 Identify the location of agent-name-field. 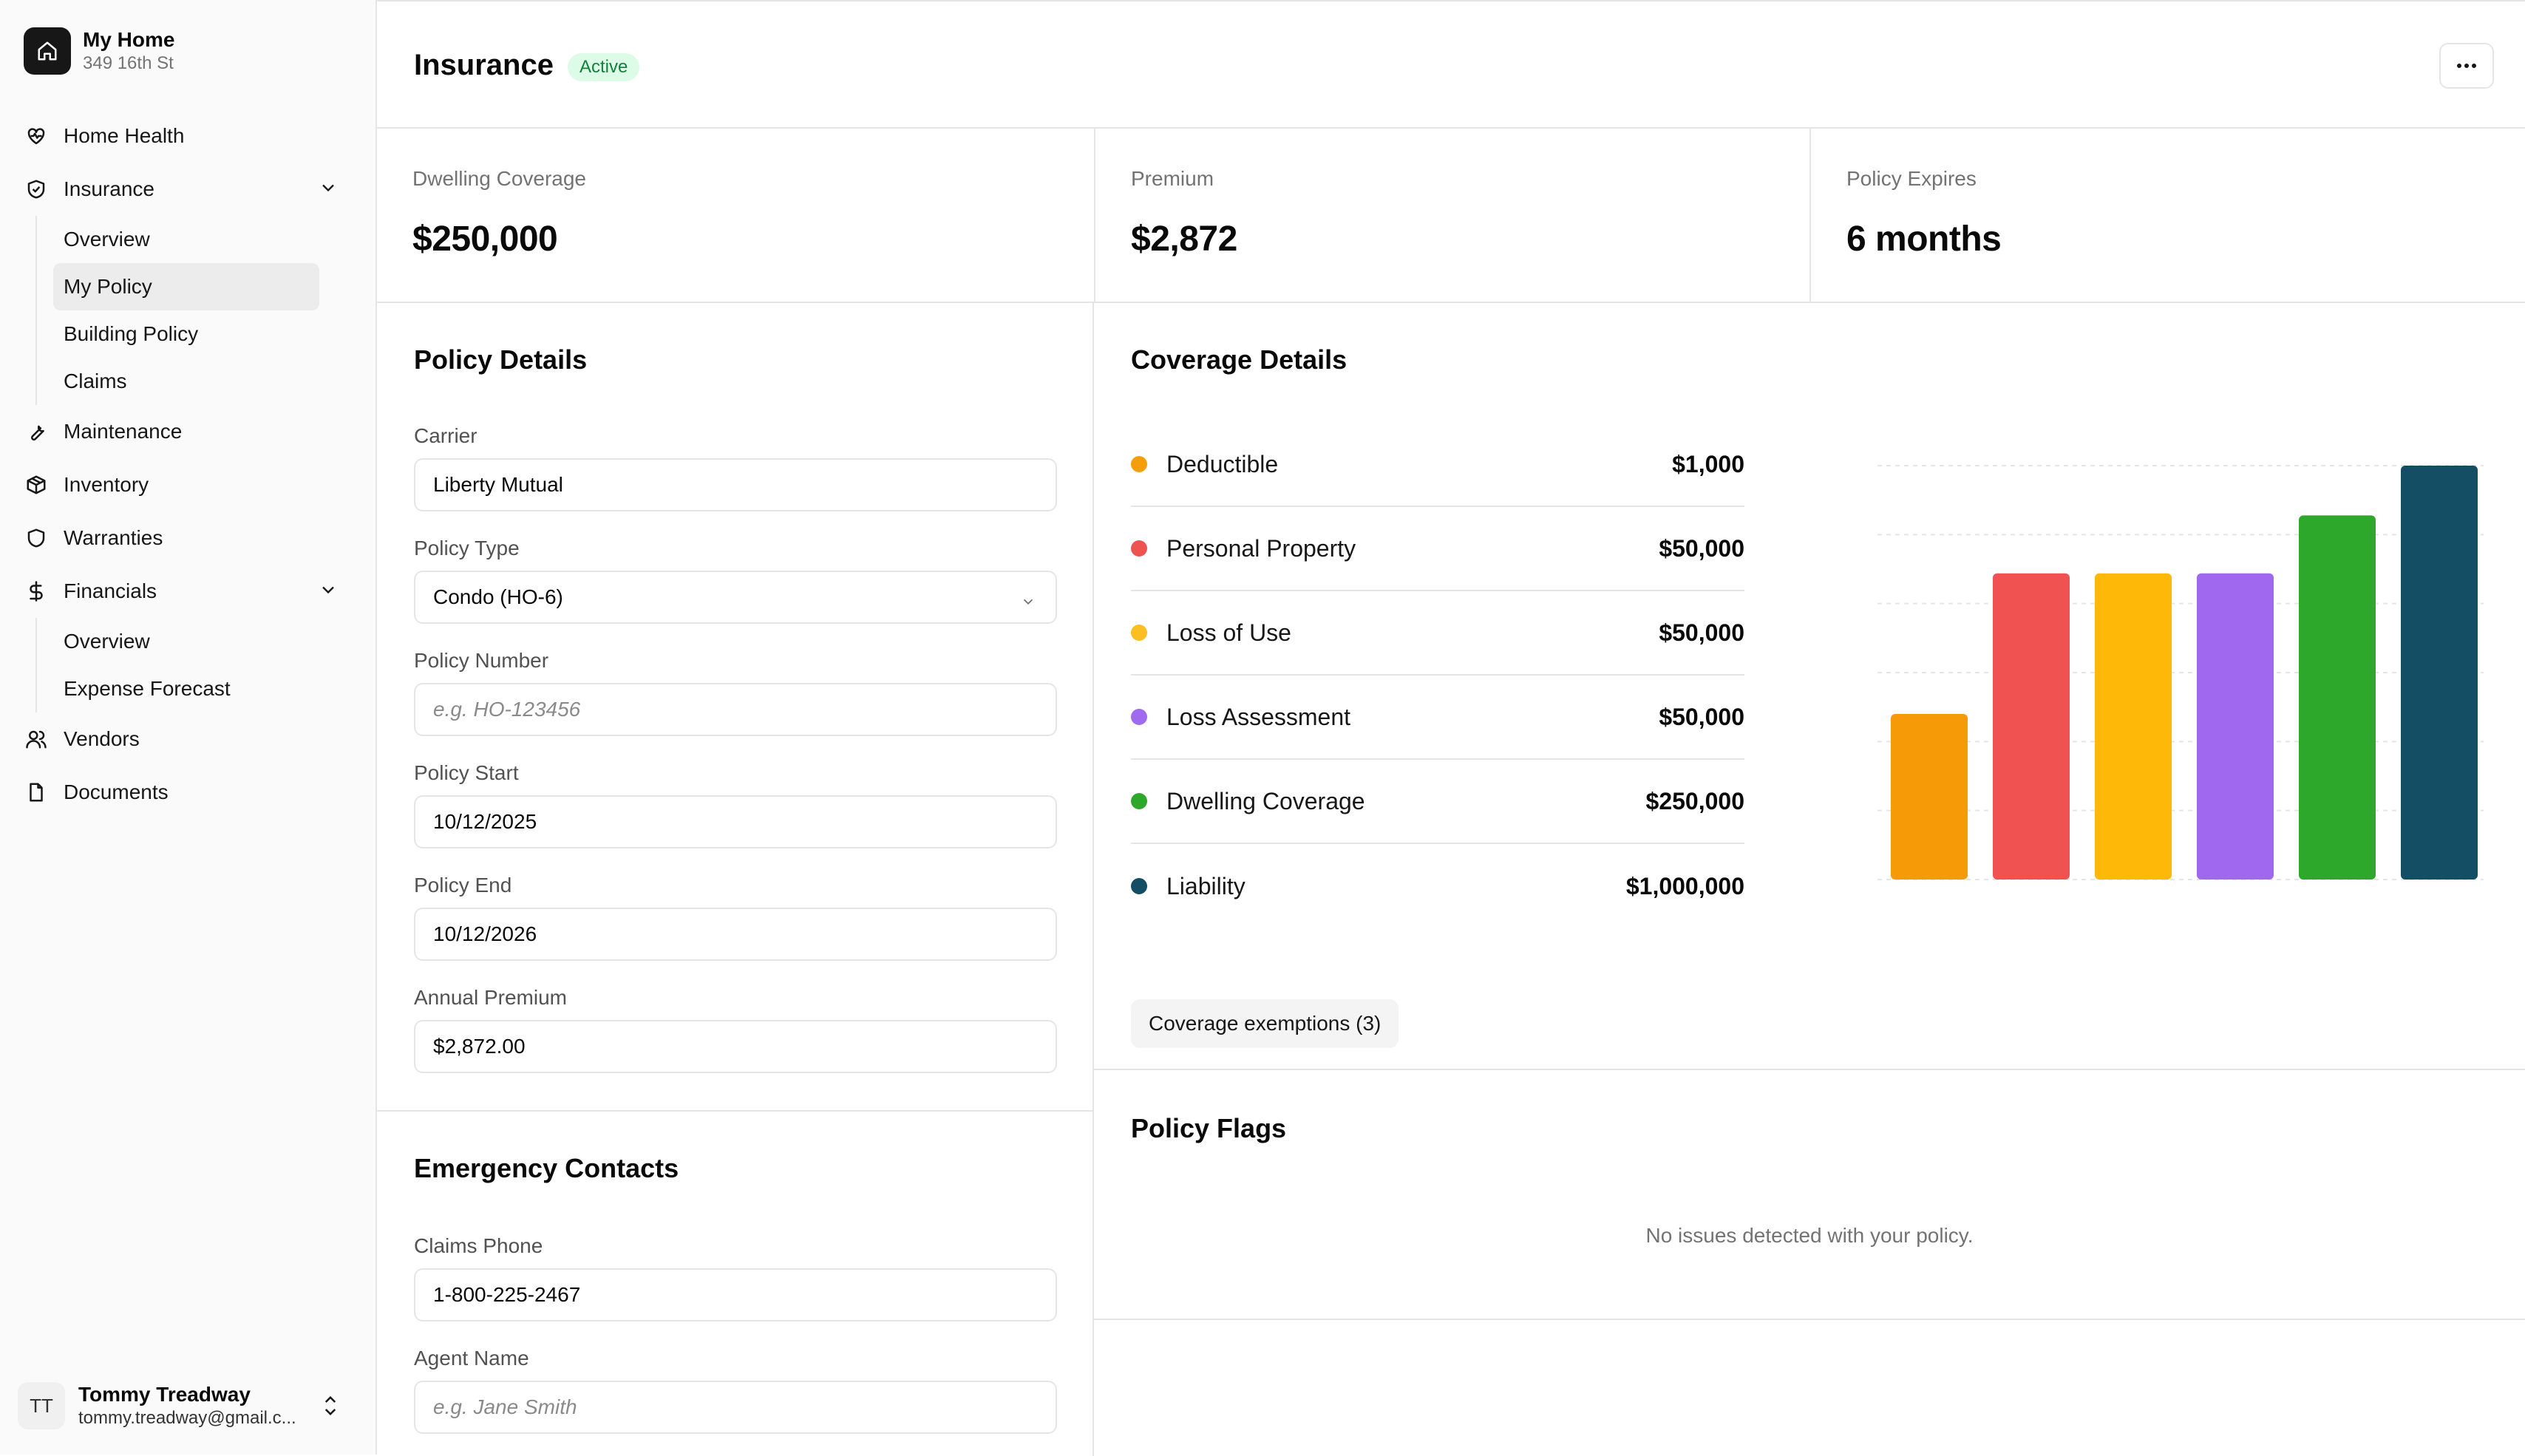
(735, 1407).